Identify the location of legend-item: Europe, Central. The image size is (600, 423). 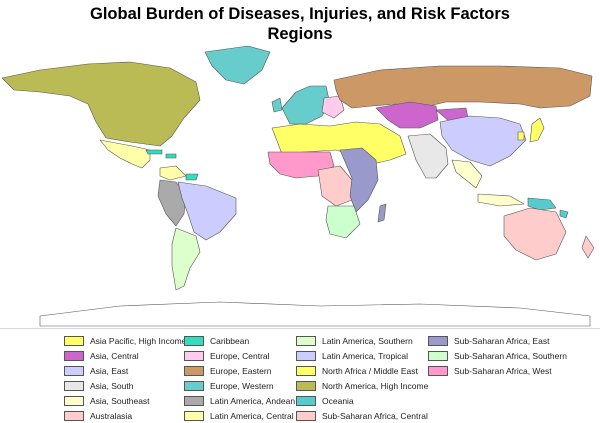
(227, 356).